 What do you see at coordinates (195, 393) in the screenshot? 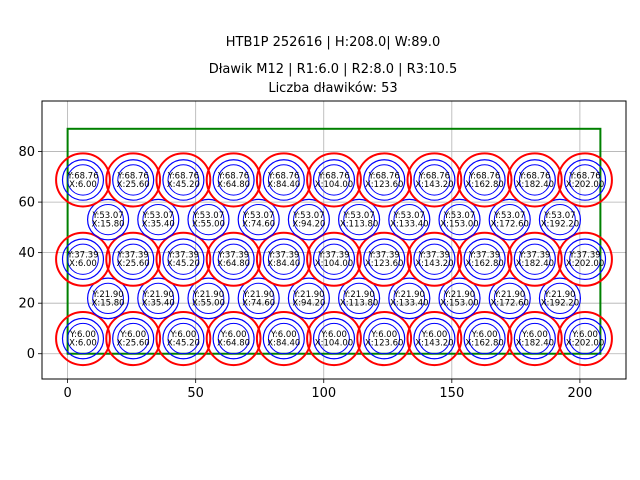
I see `x-tick-label: 50` at bounding box center [195, 393].